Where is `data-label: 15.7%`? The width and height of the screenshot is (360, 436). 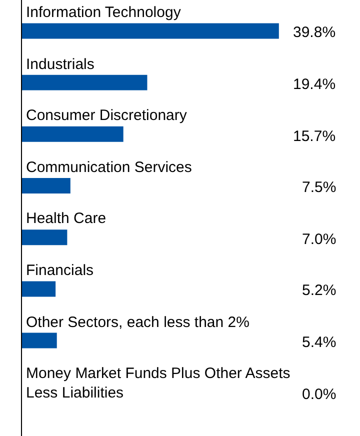
data-label: 15.7% is located at coordinates (314, 136).